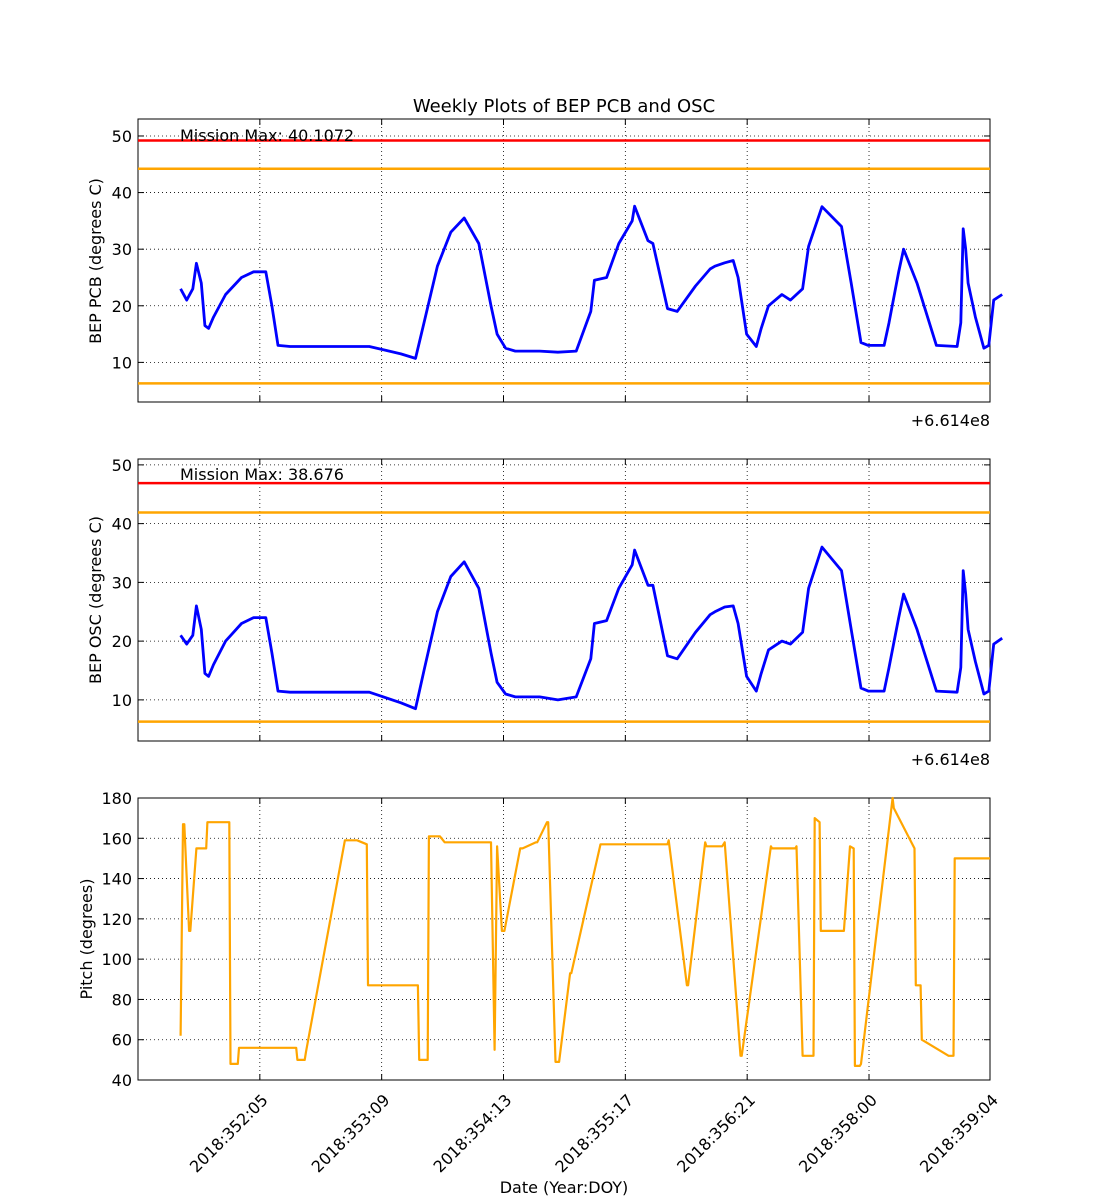 The height and width of the screenshot is (1200, 1100). Describe the element at coordinates (351, 1133) in the screenshot. I see `x-tick-label: 2018:353:09` at that location.